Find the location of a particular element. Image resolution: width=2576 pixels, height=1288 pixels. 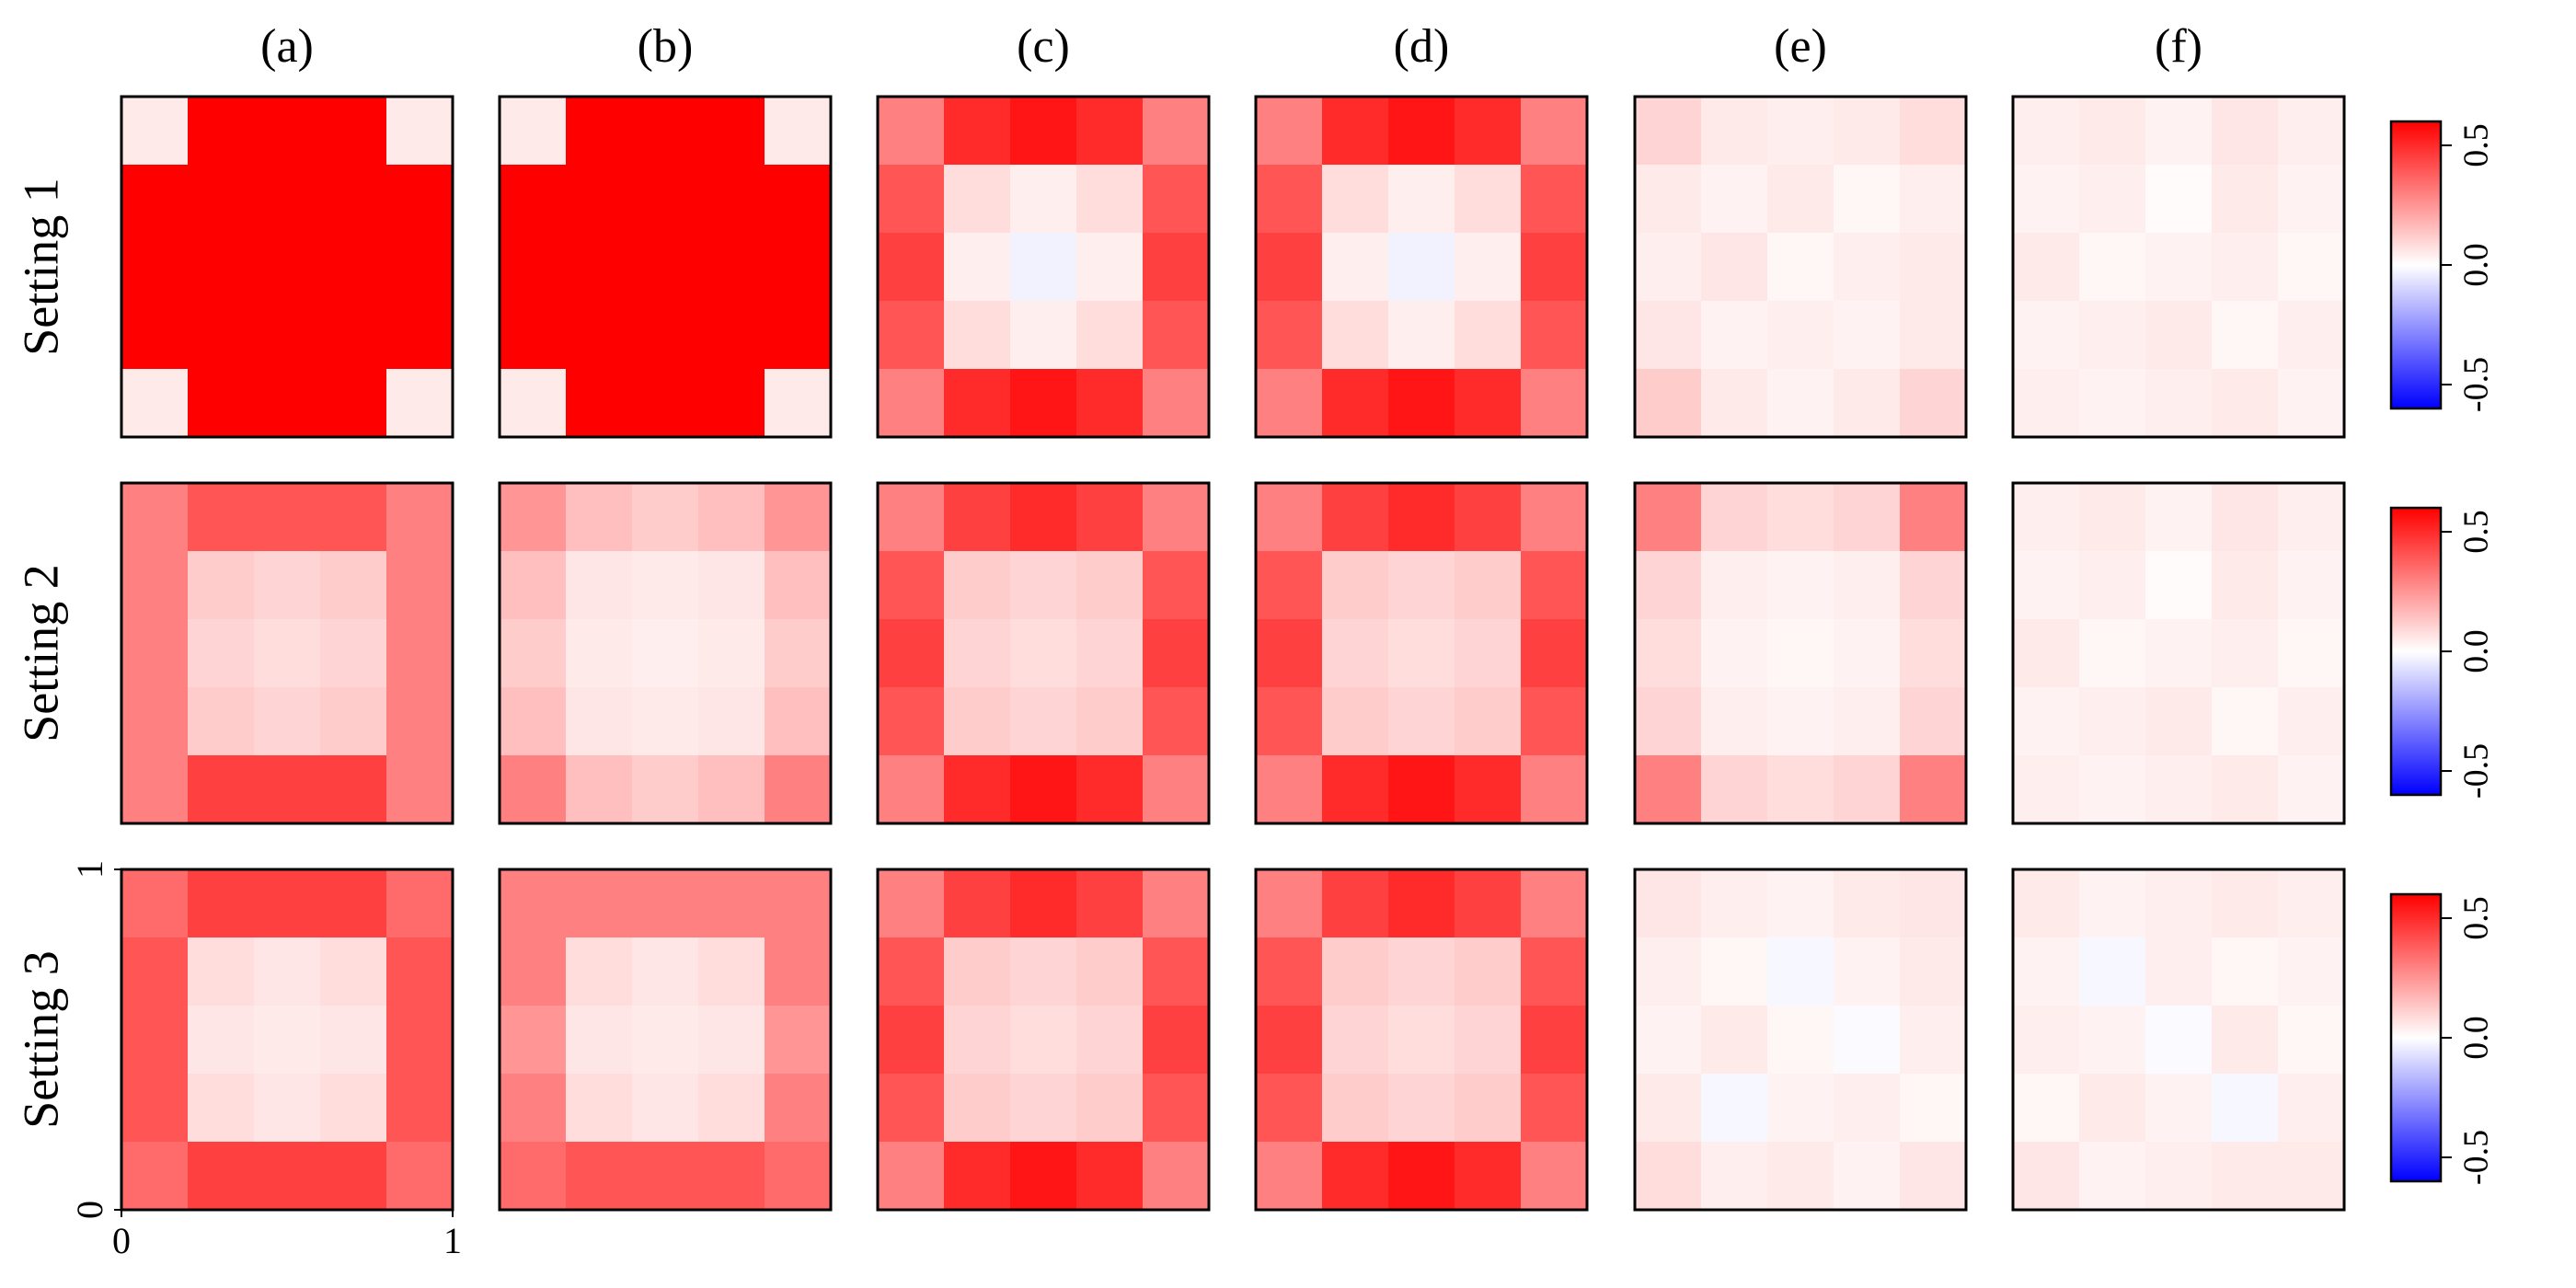

x-tick-label: 0 is located at coordinates (121, 1240).